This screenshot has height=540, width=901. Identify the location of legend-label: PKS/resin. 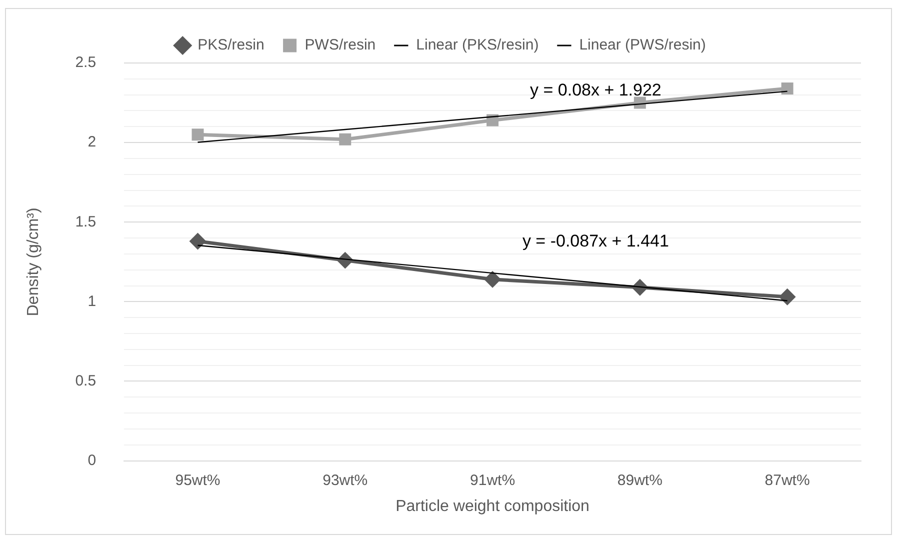
(231, 45).